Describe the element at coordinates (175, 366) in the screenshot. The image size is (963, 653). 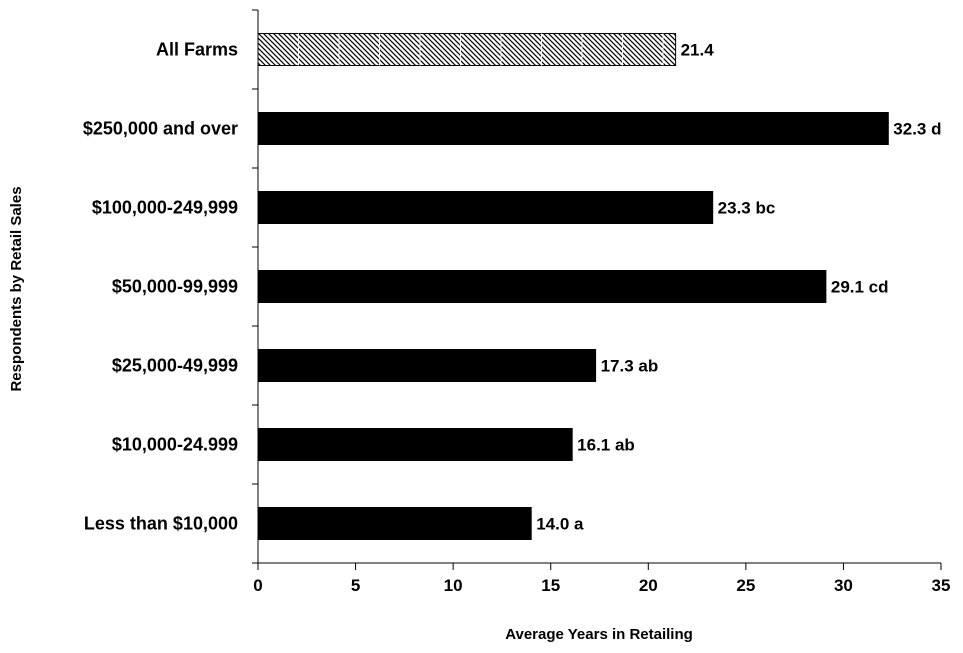
I see `category-label: $25,000-49,999` at that location.